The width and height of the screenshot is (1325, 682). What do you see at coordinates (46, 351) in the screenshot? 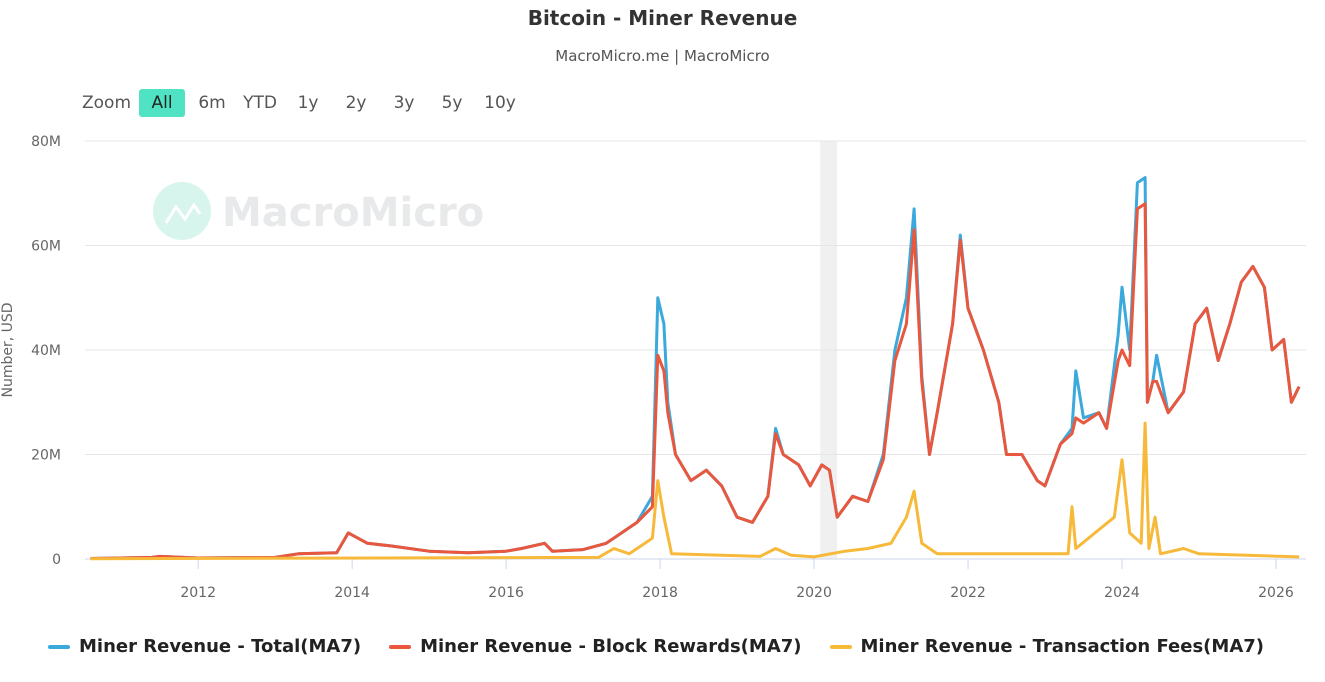
I see `y-tick-label: 40M` at bounding box center [46, 351].